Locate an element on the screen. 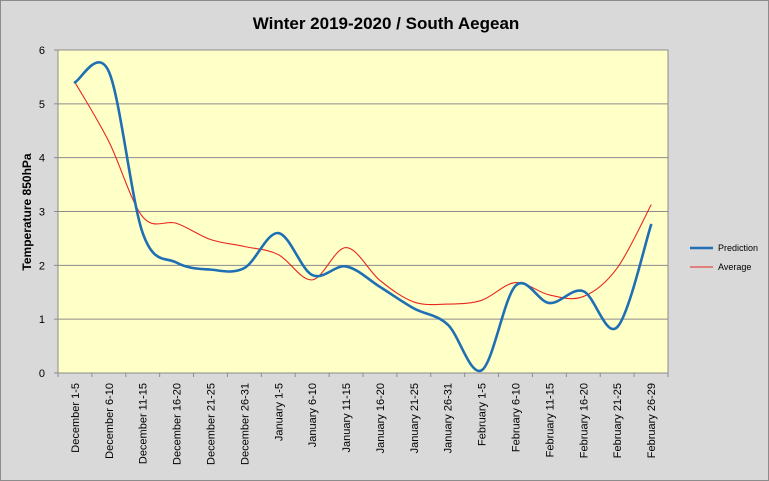  x-tick-label: February 26-29 is located at coordinates (652, 420).